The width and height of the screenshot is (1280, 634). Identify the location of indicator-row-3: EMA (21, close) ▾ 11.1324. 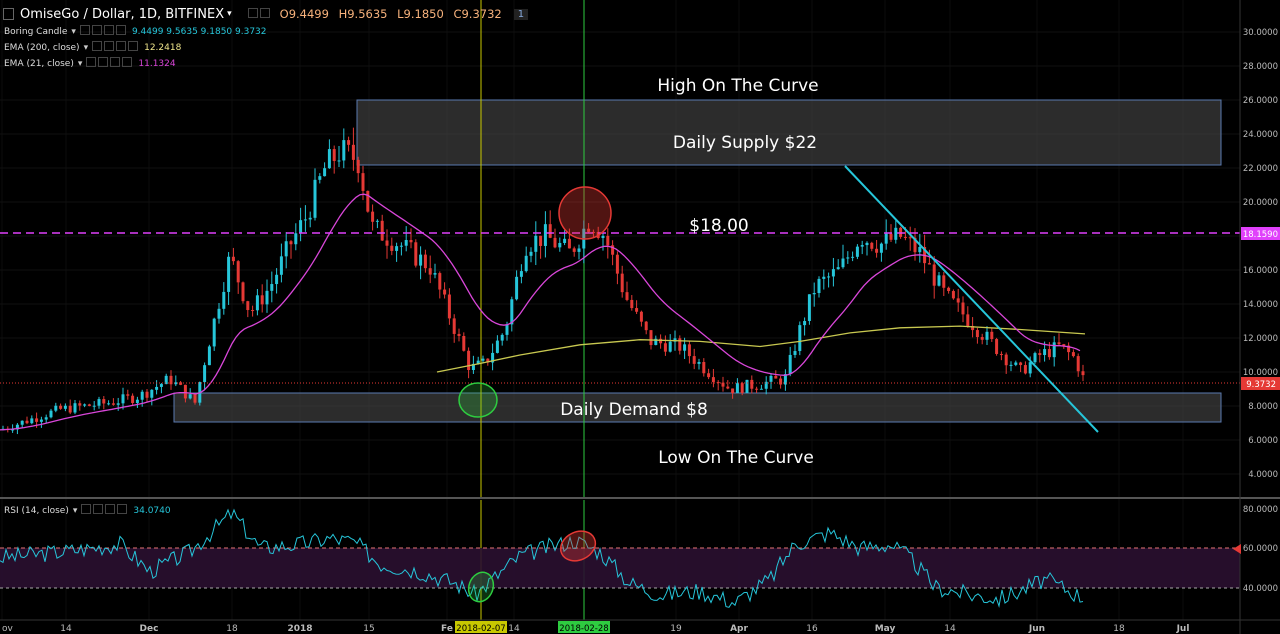
(90, 63).